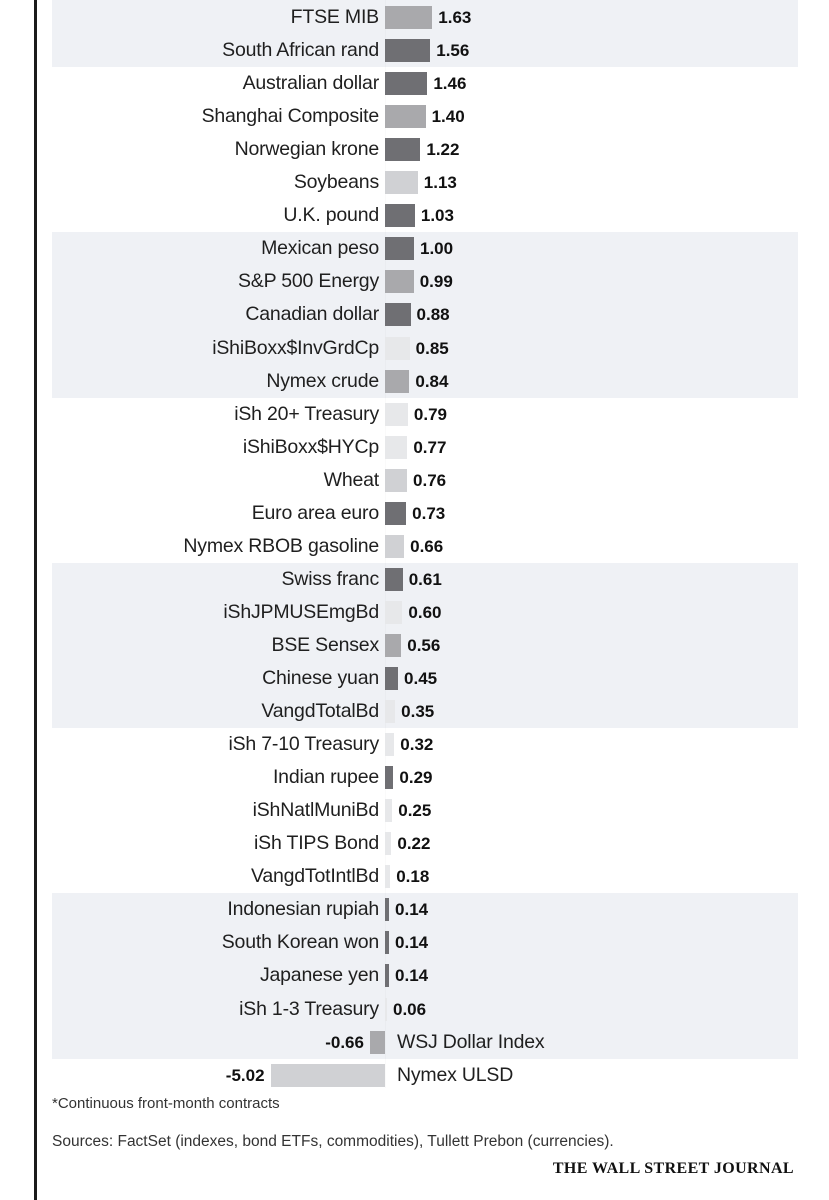  I want to click on bar-row: Shanghai Composite 1.40, so click(414, 116).